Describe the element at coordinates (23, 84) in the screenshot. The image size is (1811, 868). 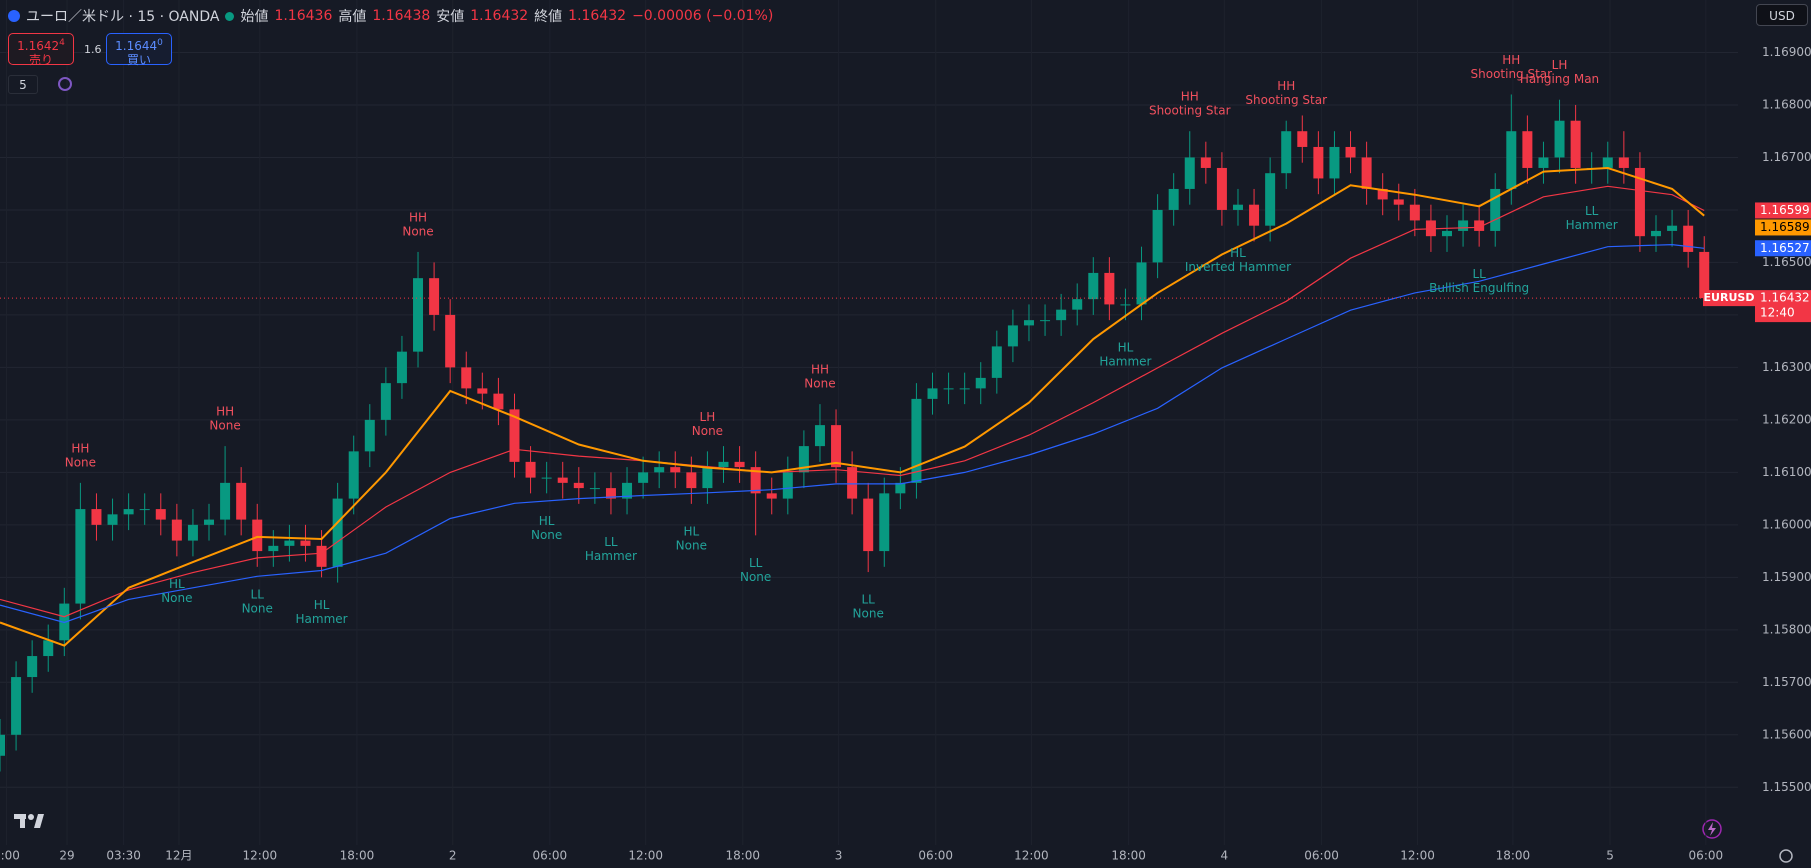
I see `interval-dropdown: 5` at that location.